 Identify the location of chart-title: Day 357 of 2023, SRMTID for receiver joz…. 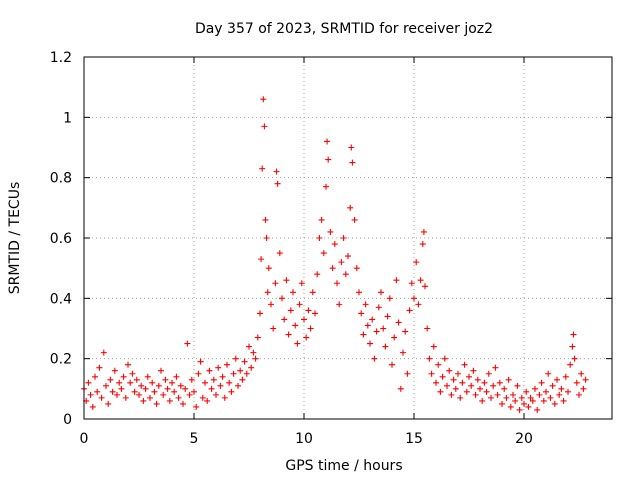
(344, 29).